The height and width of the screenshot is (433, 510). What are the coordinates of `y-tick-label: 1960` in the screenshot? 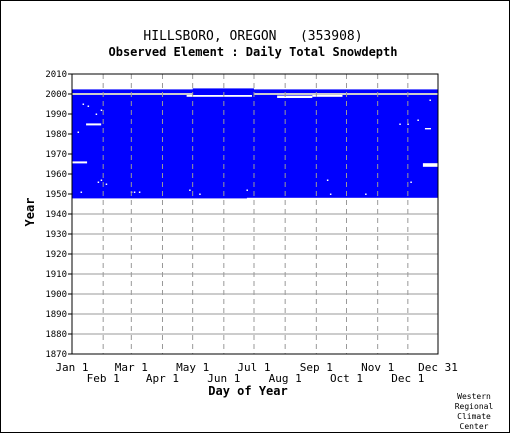 It's located at (56, 175).